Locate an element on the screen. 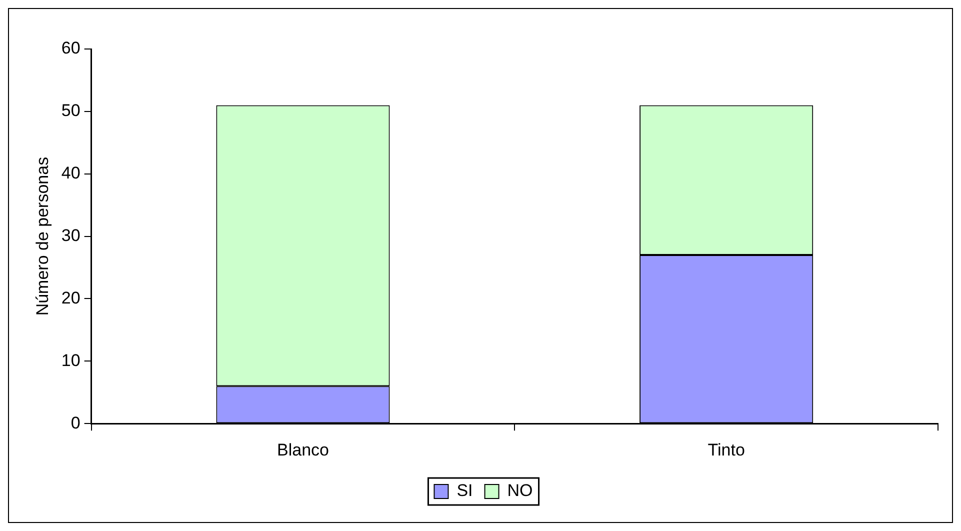 The image size is (961, 531). y-tick-label: 10 is located at coordinates (70, 360).